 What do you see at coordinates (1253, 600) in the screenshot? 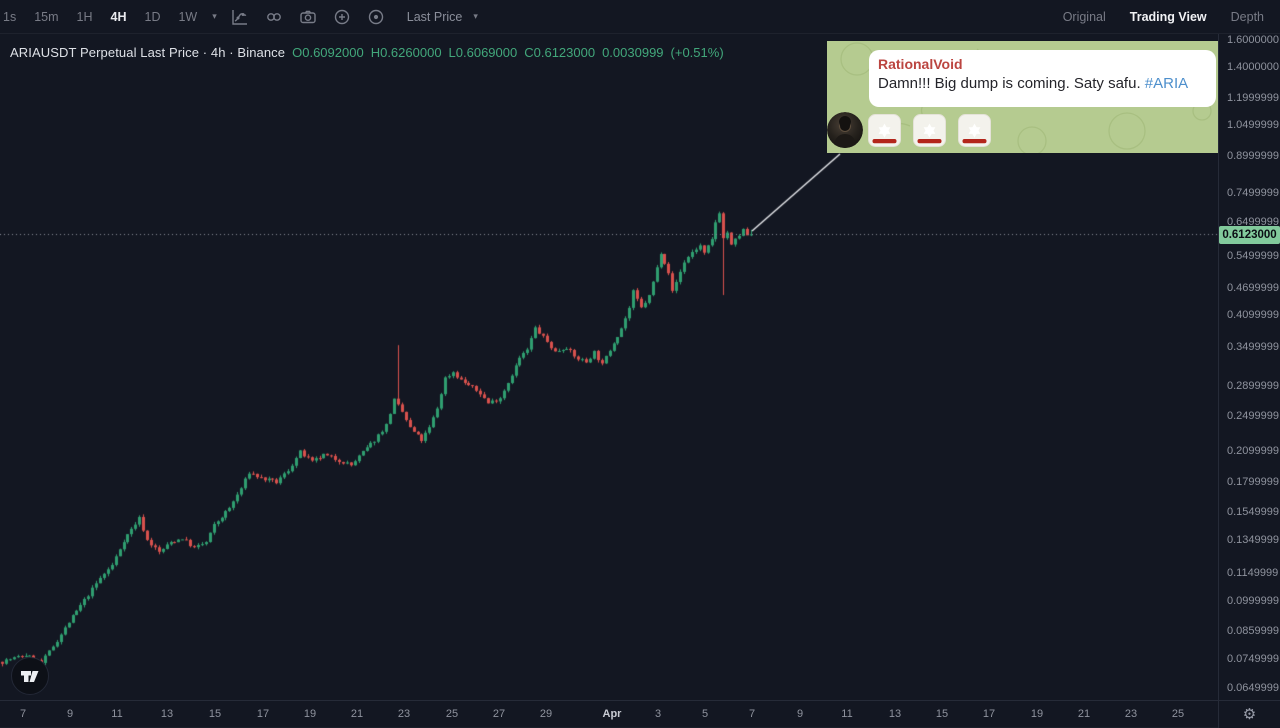
I see `price-tick-label: 0.0999999` at bounding box center [1253, 600].